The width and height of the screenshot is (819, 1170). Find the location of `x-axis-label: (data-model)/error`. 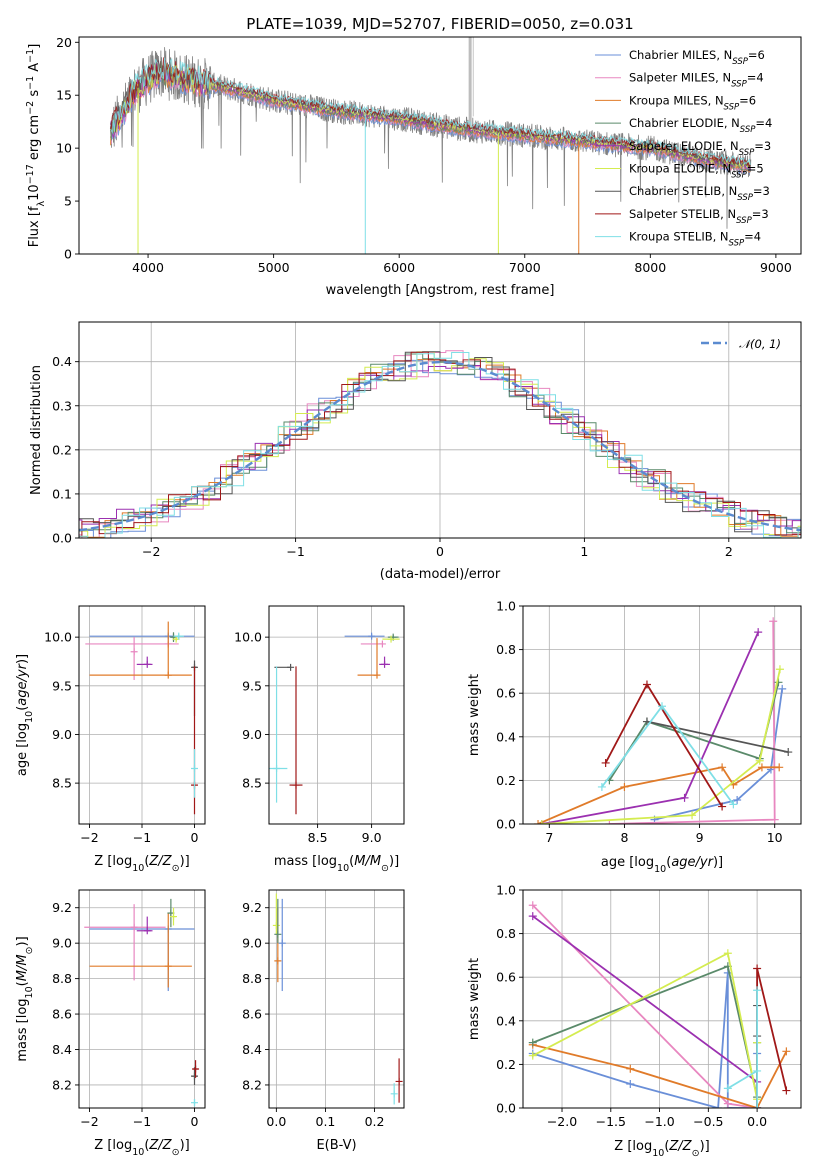

x-axis-label: (data-model)/error is located at coordinates (440, 574).